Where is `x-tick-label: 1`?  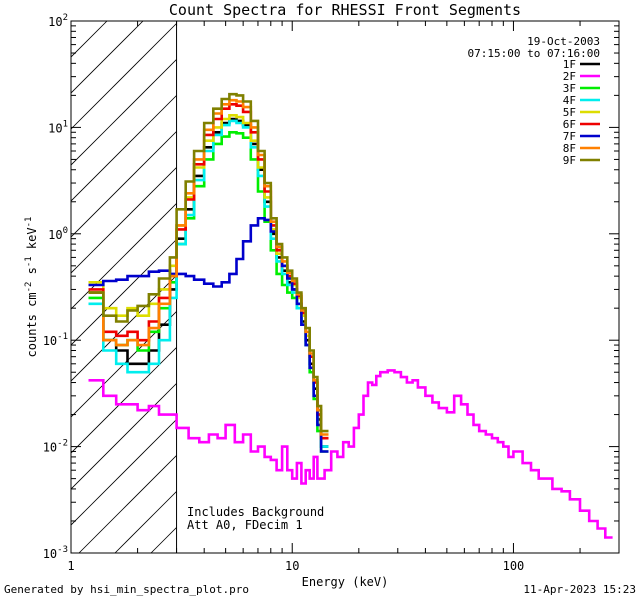 x-tick-label: 1 is located at coordinates (70, 566).